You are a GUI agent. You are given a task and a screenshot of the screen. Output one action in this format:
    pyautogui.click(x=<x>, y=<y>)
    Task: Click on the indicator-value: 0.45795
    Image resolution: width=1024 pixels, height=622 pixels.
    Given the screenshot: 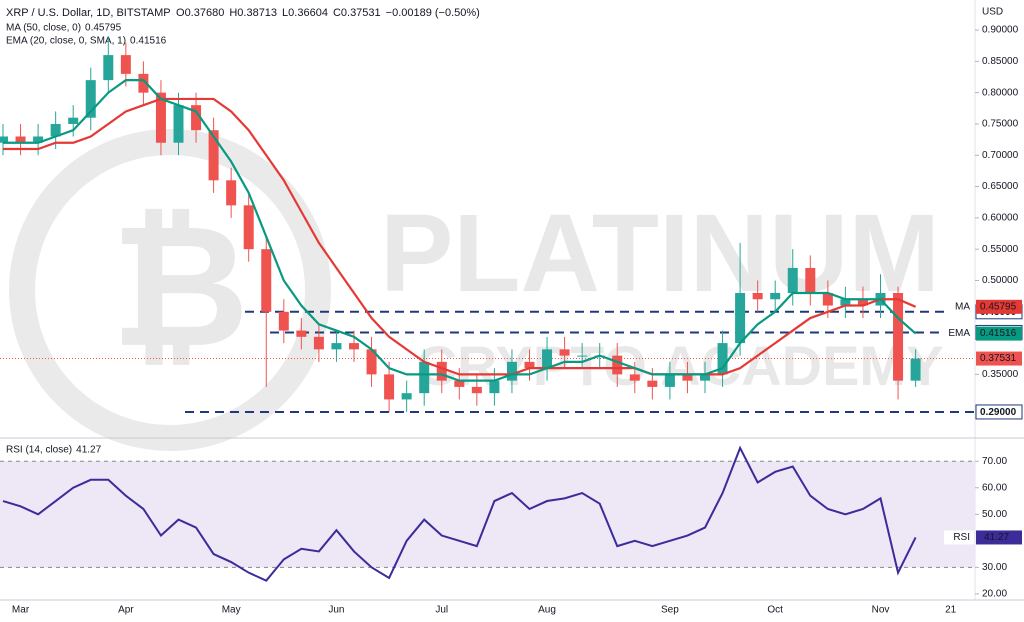 What is the action you would take?
    pyautogui.click(x=103, y=28)
    